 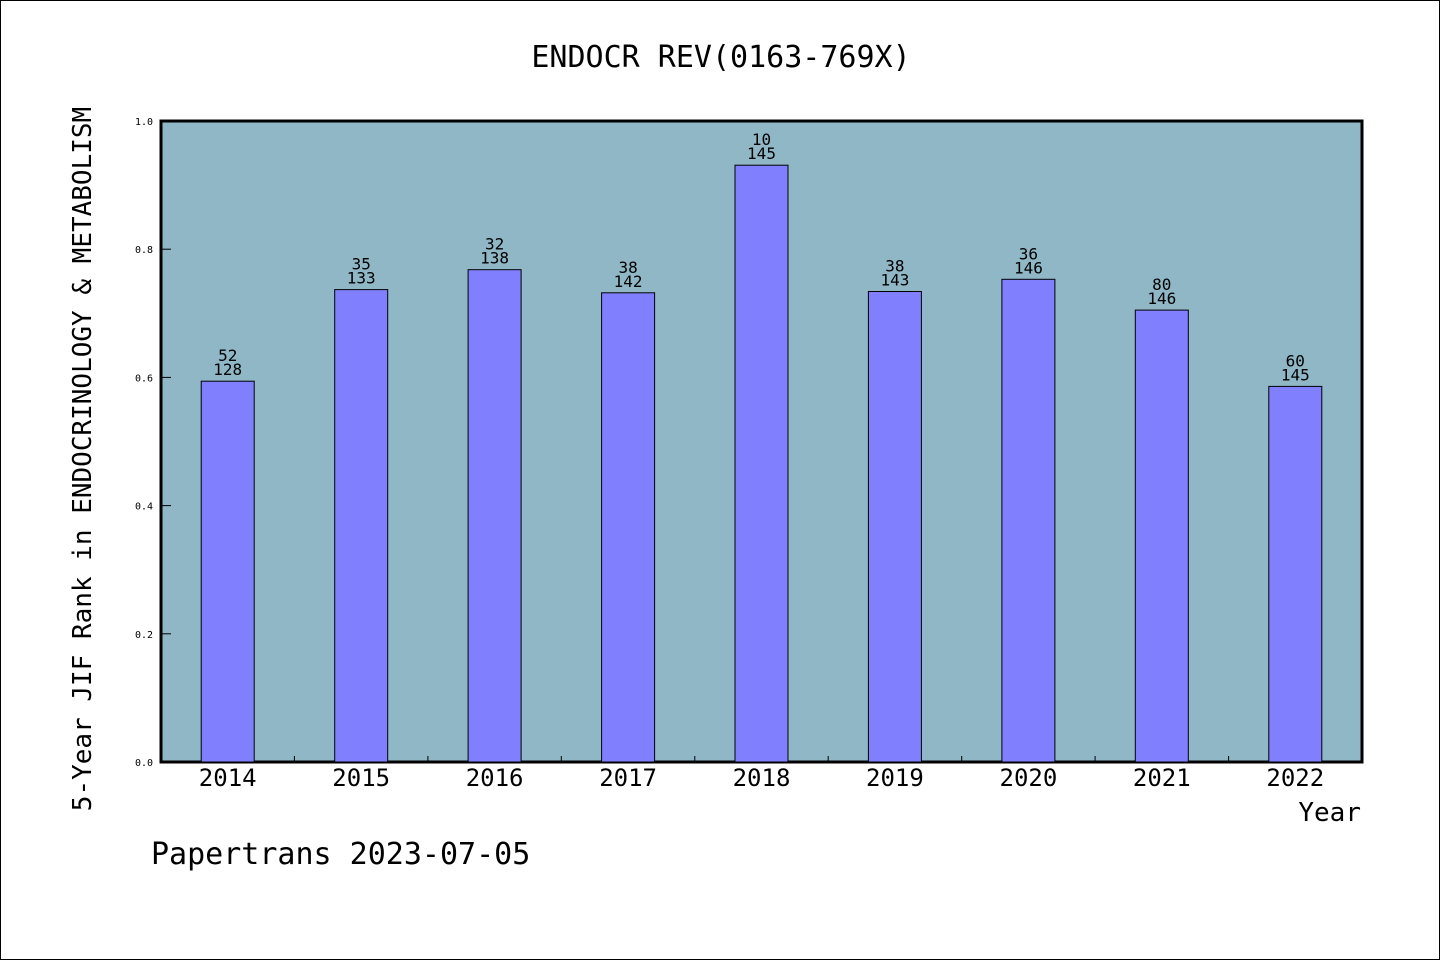 I want to click on rank-label-2017: 38, so click(x=627, y=267).